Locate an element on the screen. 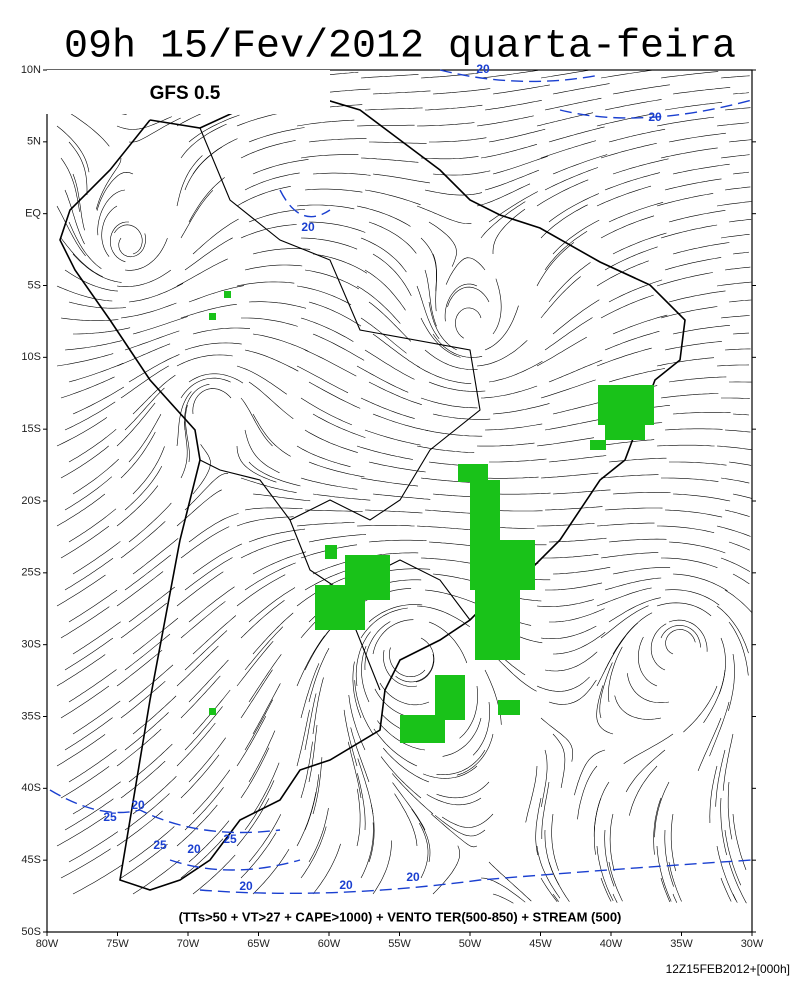  longitude-label: 45W is located at coordinates (540, 944).